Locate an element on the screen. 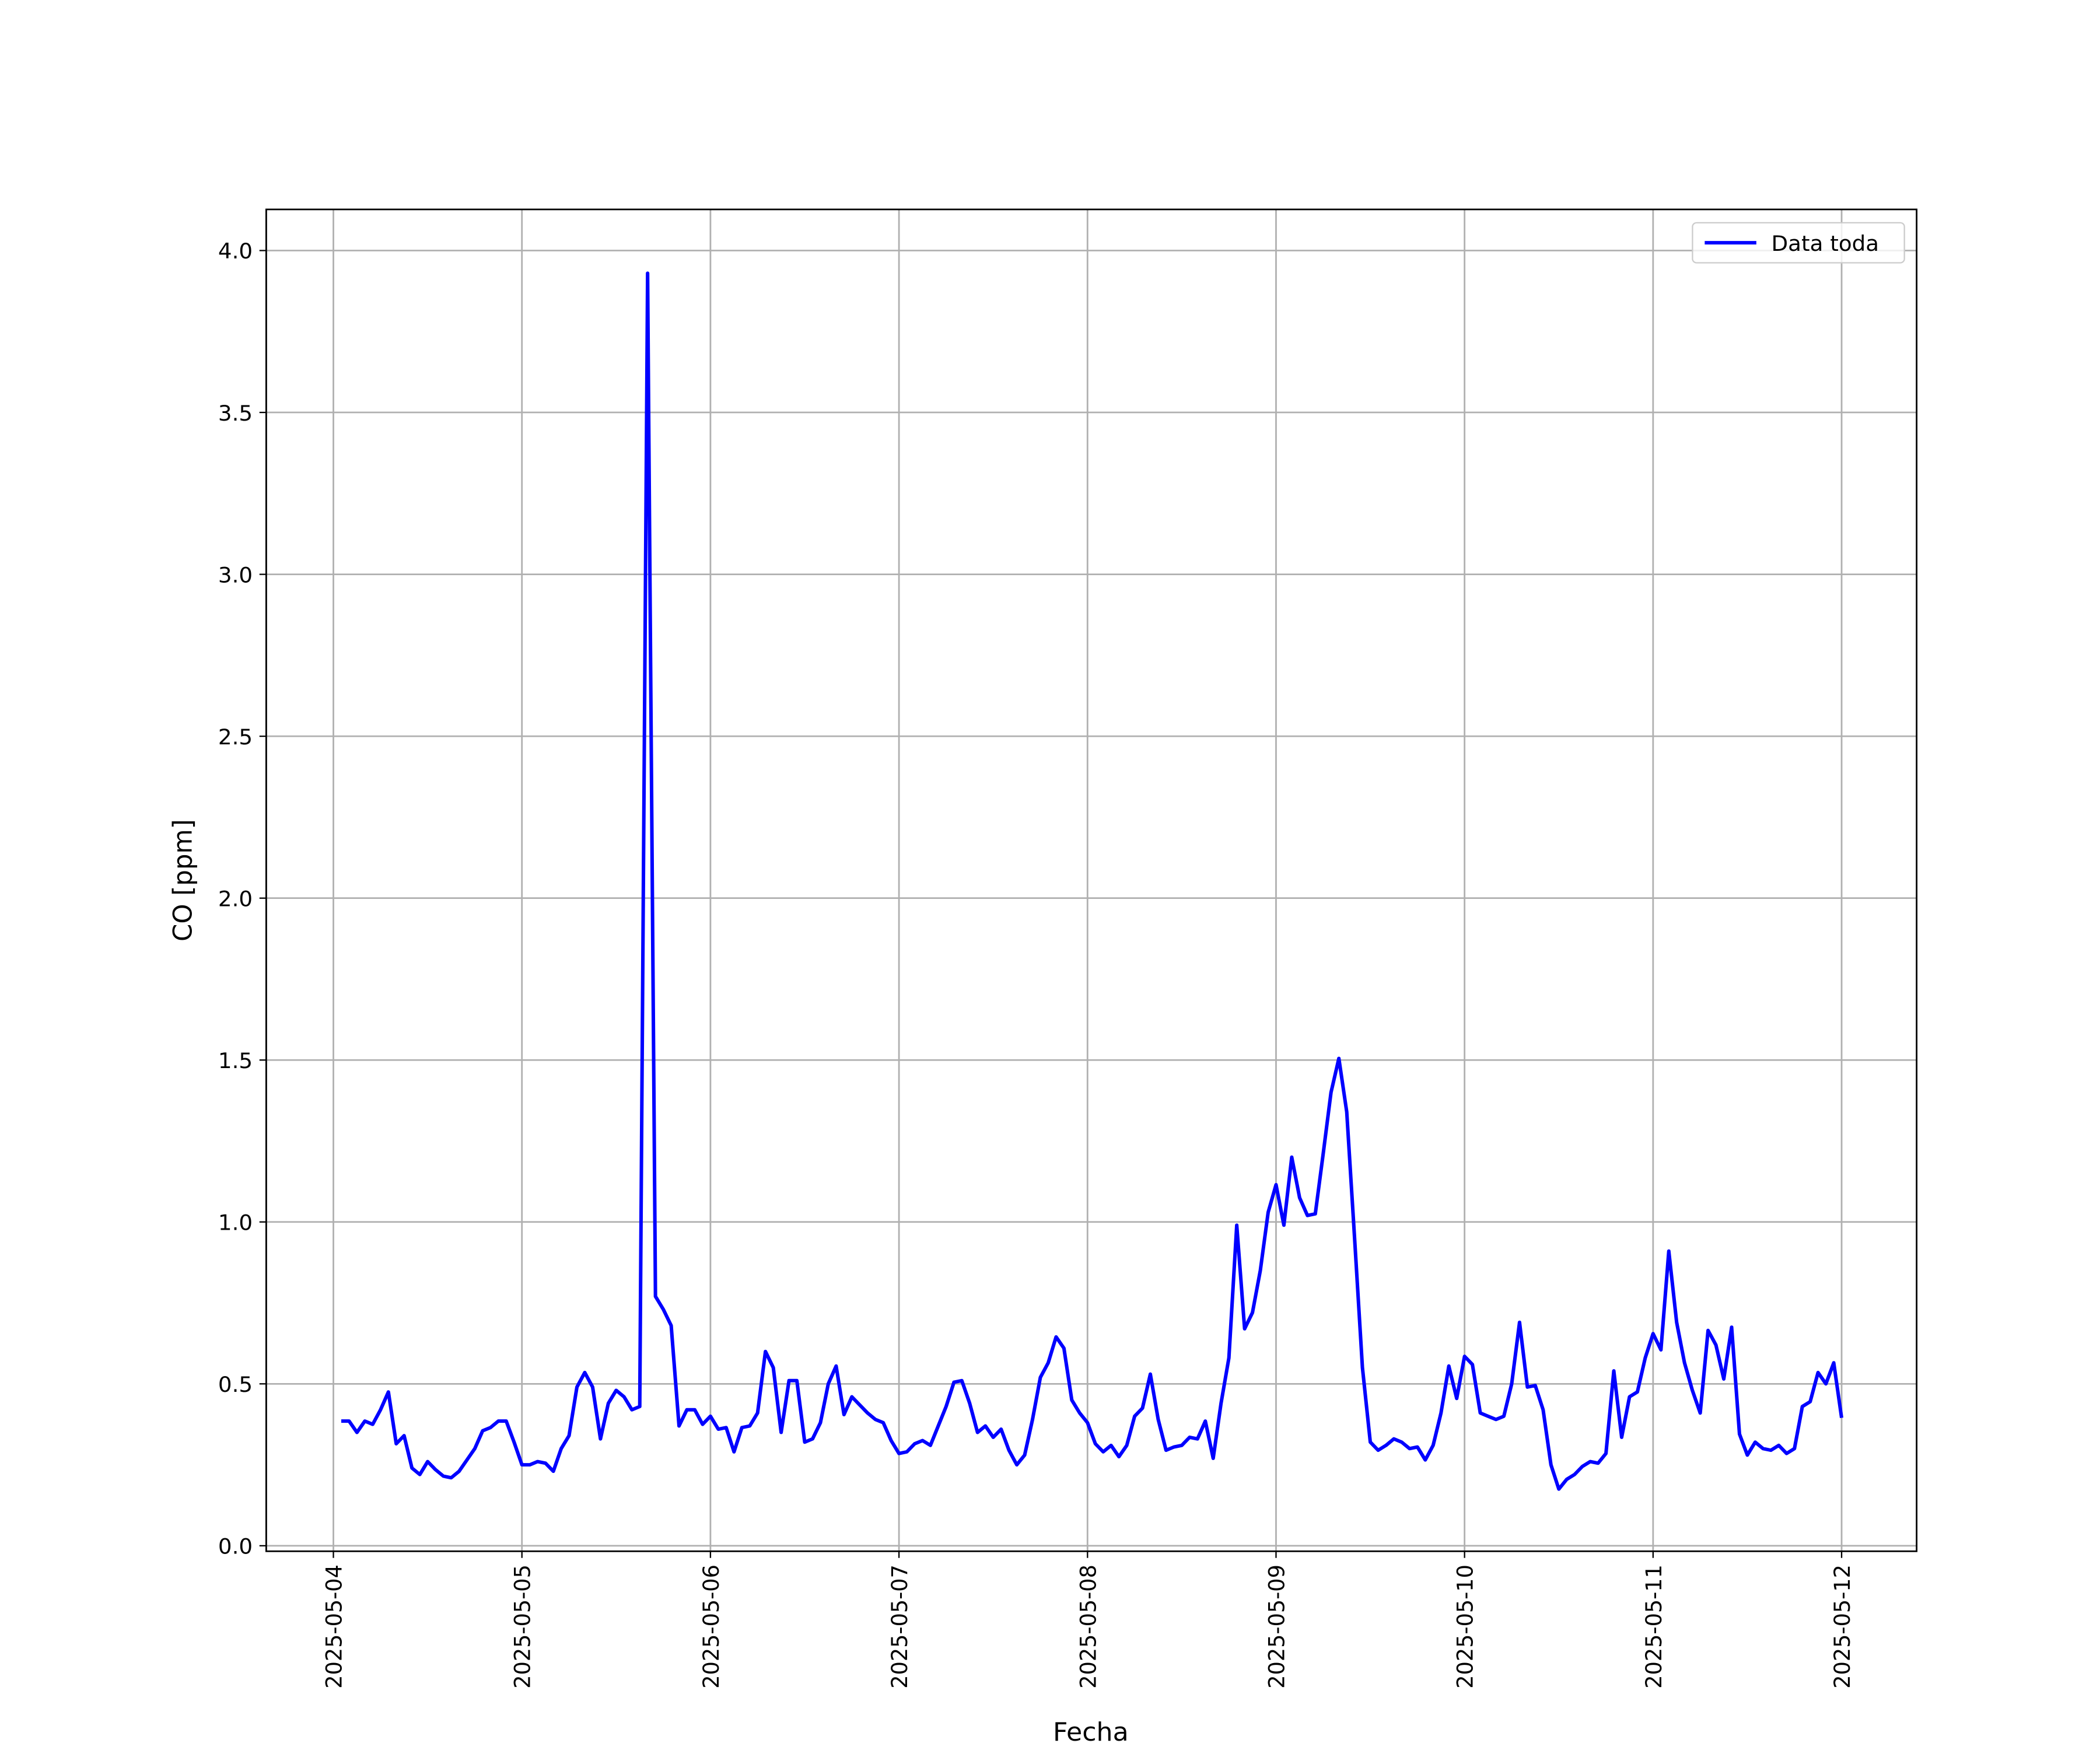 This screenshot has height=1750, width=2100. x-tick-label: 2025-05-11 is located at coordinates (1654, 1626).